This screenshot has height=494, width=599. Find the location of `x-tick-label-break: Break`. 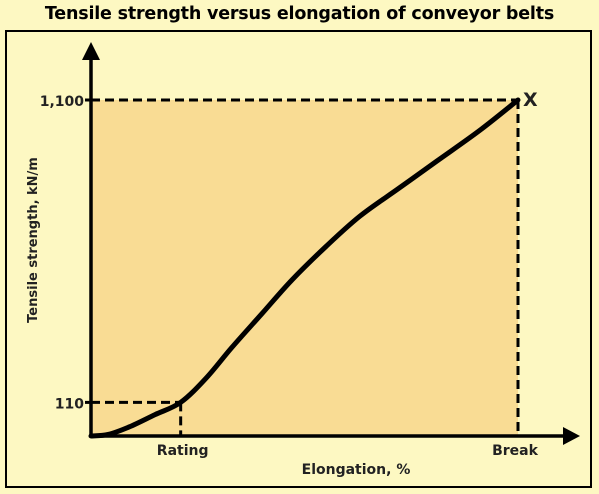

x-tick-label-break: Break is located at coordinates (515, 451).